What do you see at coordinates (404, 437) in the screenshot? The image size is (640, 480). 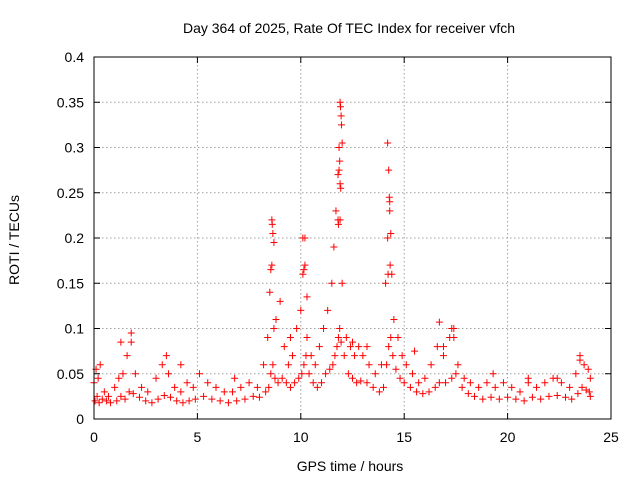 I see `x-tick-label: 15` at bounding box center [404, 437].